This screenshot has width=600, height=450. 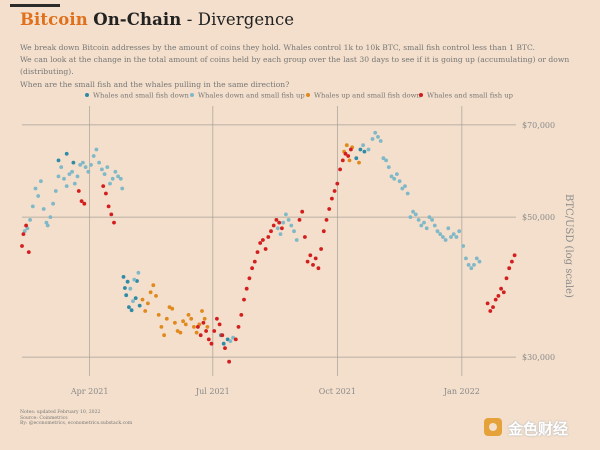 I want to click on y-axis-label: BTC/USD (log scale), so click(x=568, y=246).